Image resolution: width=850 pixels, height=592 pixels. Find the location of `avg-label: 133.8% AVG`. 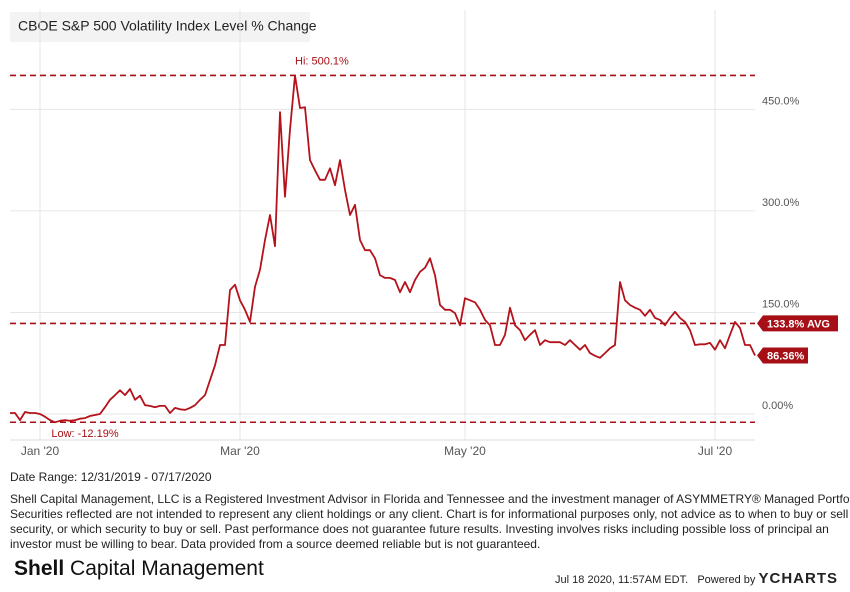

avg-label: 133.8% AVG is located at coordinates (798, 324).